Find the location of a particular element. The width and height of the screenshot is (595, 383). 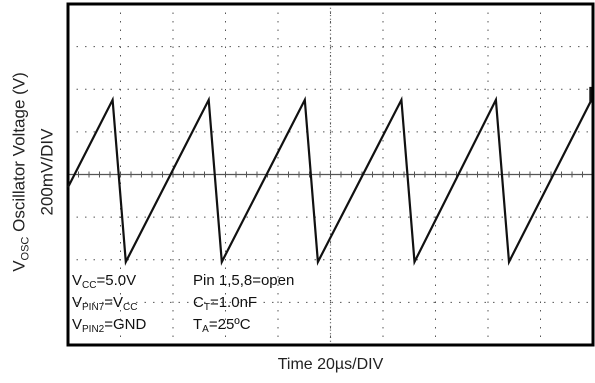

x-axis-label: Time 20µs/DIV is located at coordinates (330, 364).